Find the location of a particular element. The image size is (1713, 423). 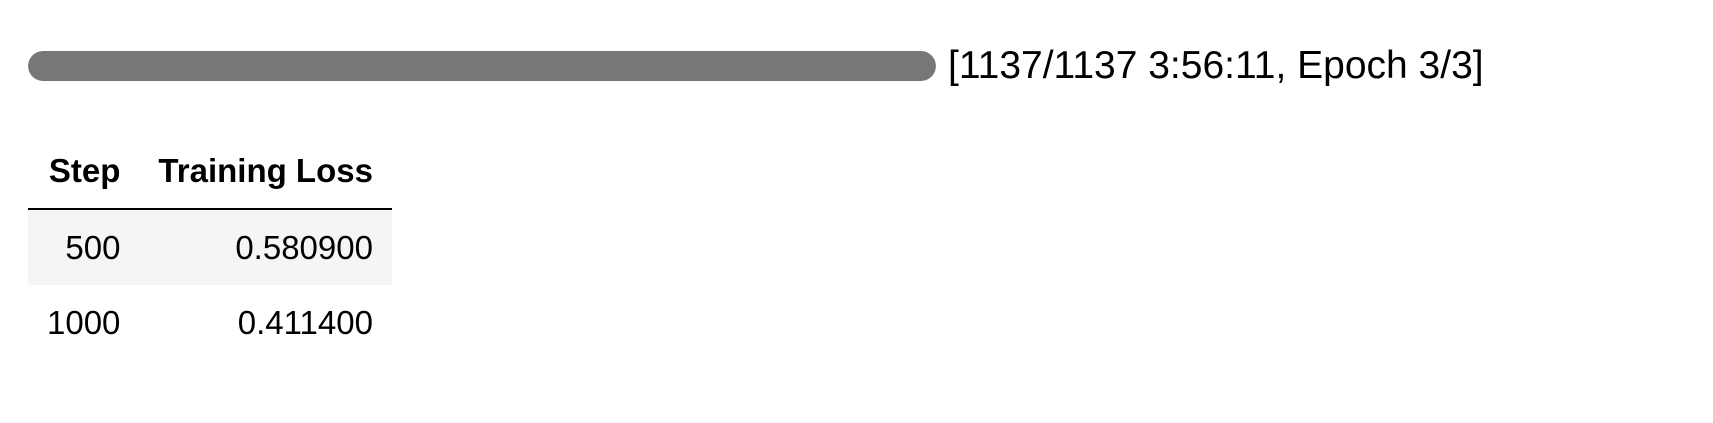

header-row: Step Training Loss is located at coordinates (210, 174).